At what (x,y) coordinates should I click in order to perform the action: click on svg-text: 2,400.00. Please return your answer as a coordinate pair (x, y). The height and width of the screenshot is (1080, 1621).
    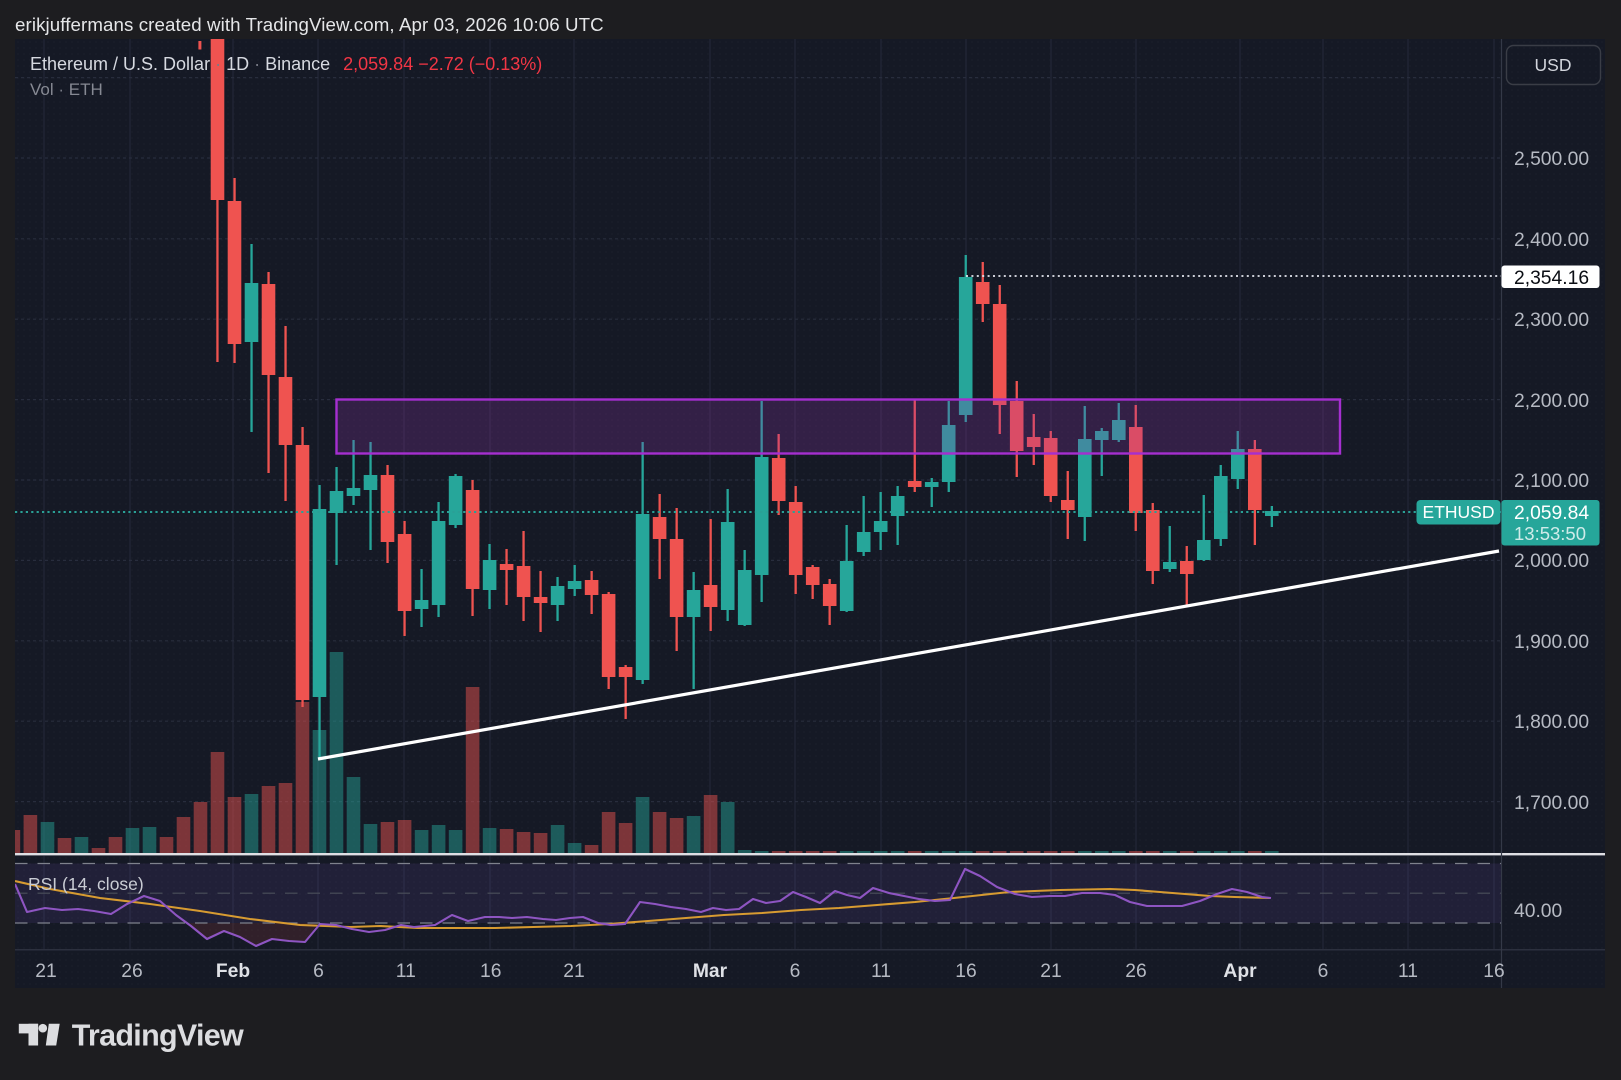
    Looking at the image, I should click on (1551, 240).